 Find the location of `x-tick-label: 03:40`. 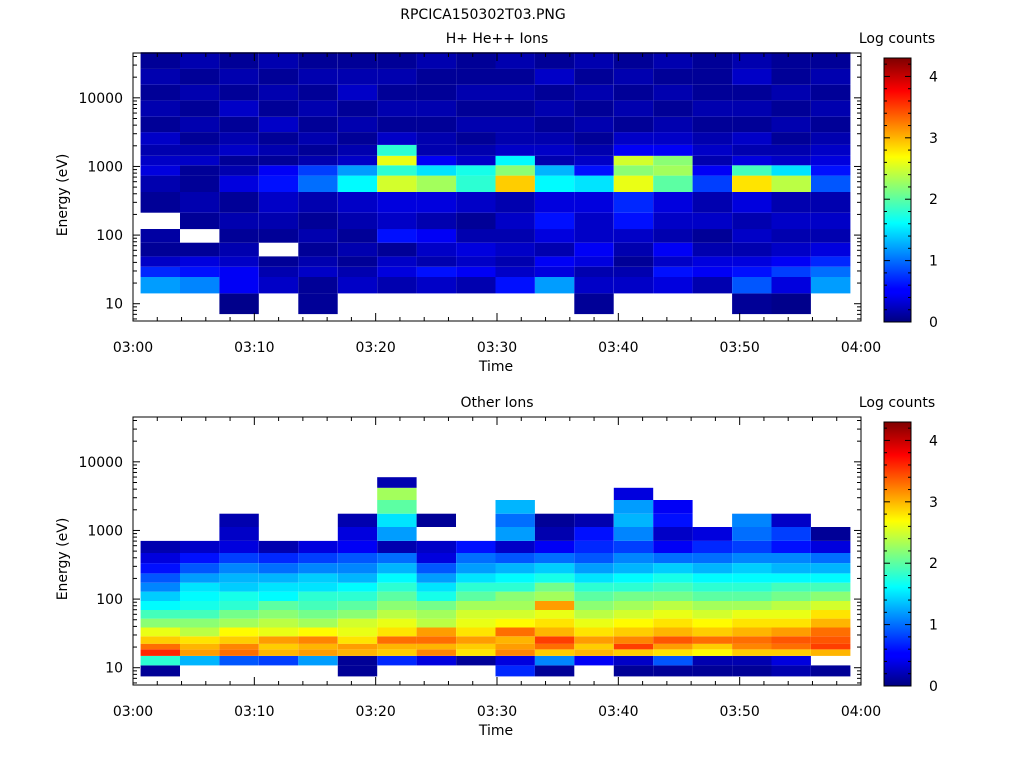

x-tick-label: 03:40 is located at coordinates (618, 348).